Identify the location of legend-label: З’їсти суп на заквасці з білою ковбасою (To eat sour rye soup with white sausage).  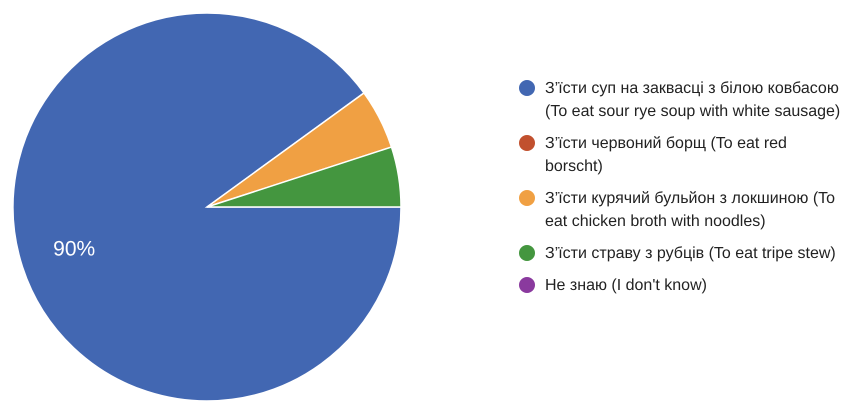
(692, 100).